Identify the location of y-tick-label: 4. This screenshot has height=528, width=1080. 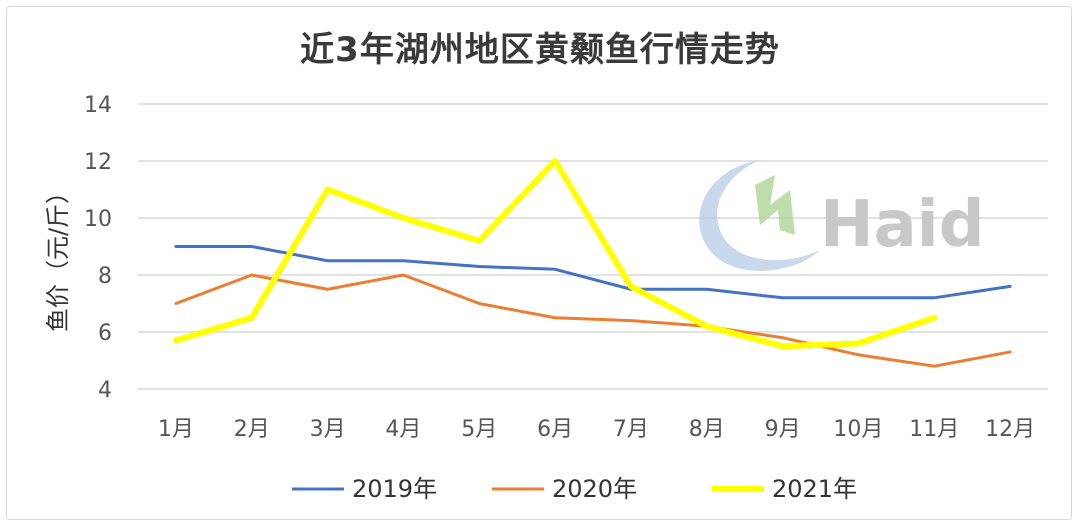
(105, 390).